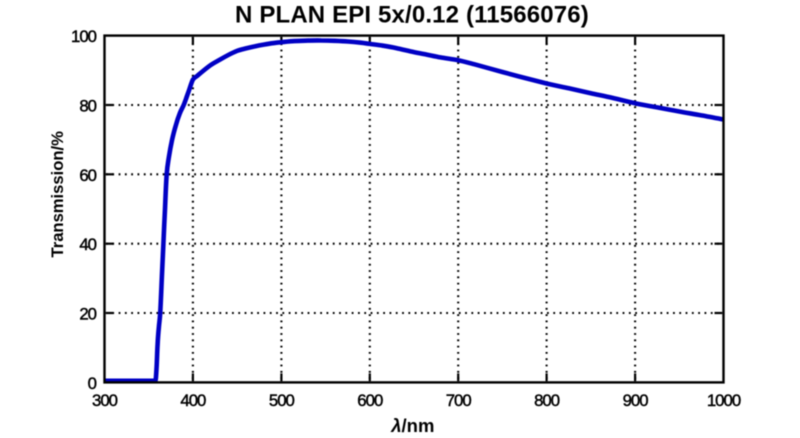 Image resolution: width=800 pixels, height=438 pixels. What do you see at coordinates (84, 36) in the screenshot?
I see `svg-text: 100` at bounding box center [84, 36].